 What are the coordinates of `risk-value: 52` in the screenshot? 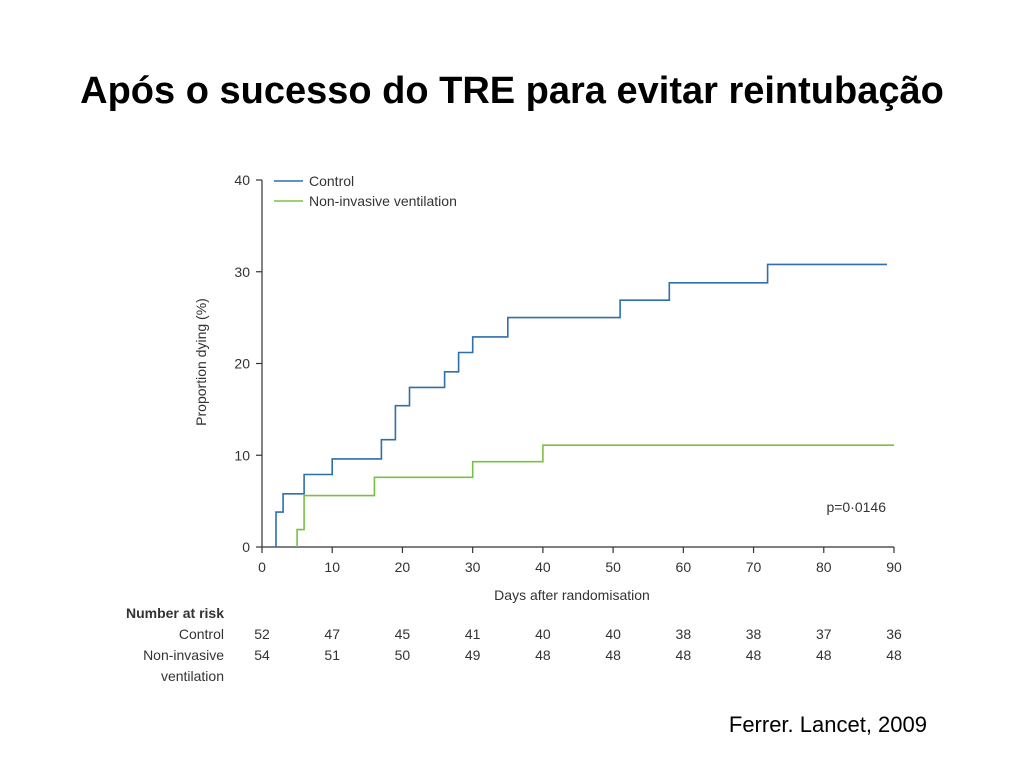 It's located at (262, 634).